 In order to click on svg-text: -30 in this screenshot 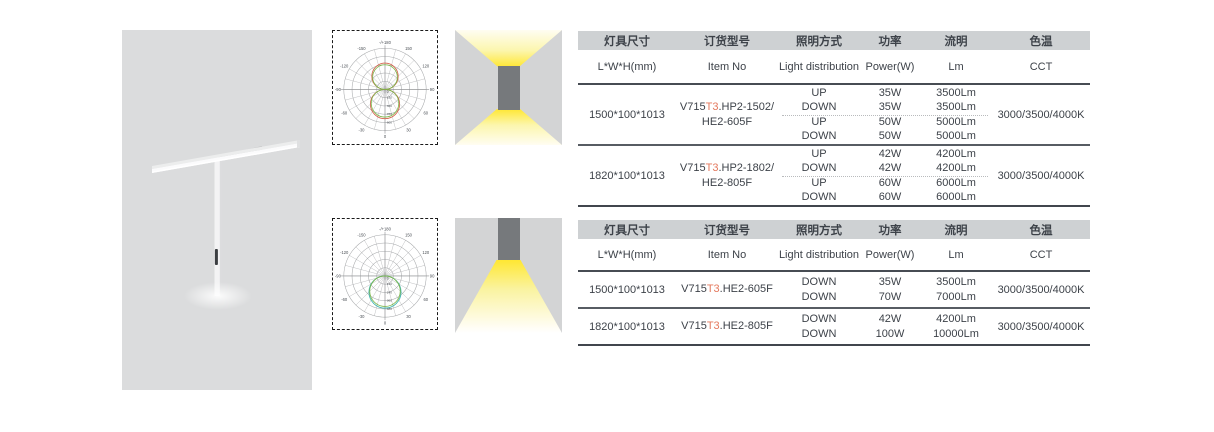, I will do `click(361, 316)`.